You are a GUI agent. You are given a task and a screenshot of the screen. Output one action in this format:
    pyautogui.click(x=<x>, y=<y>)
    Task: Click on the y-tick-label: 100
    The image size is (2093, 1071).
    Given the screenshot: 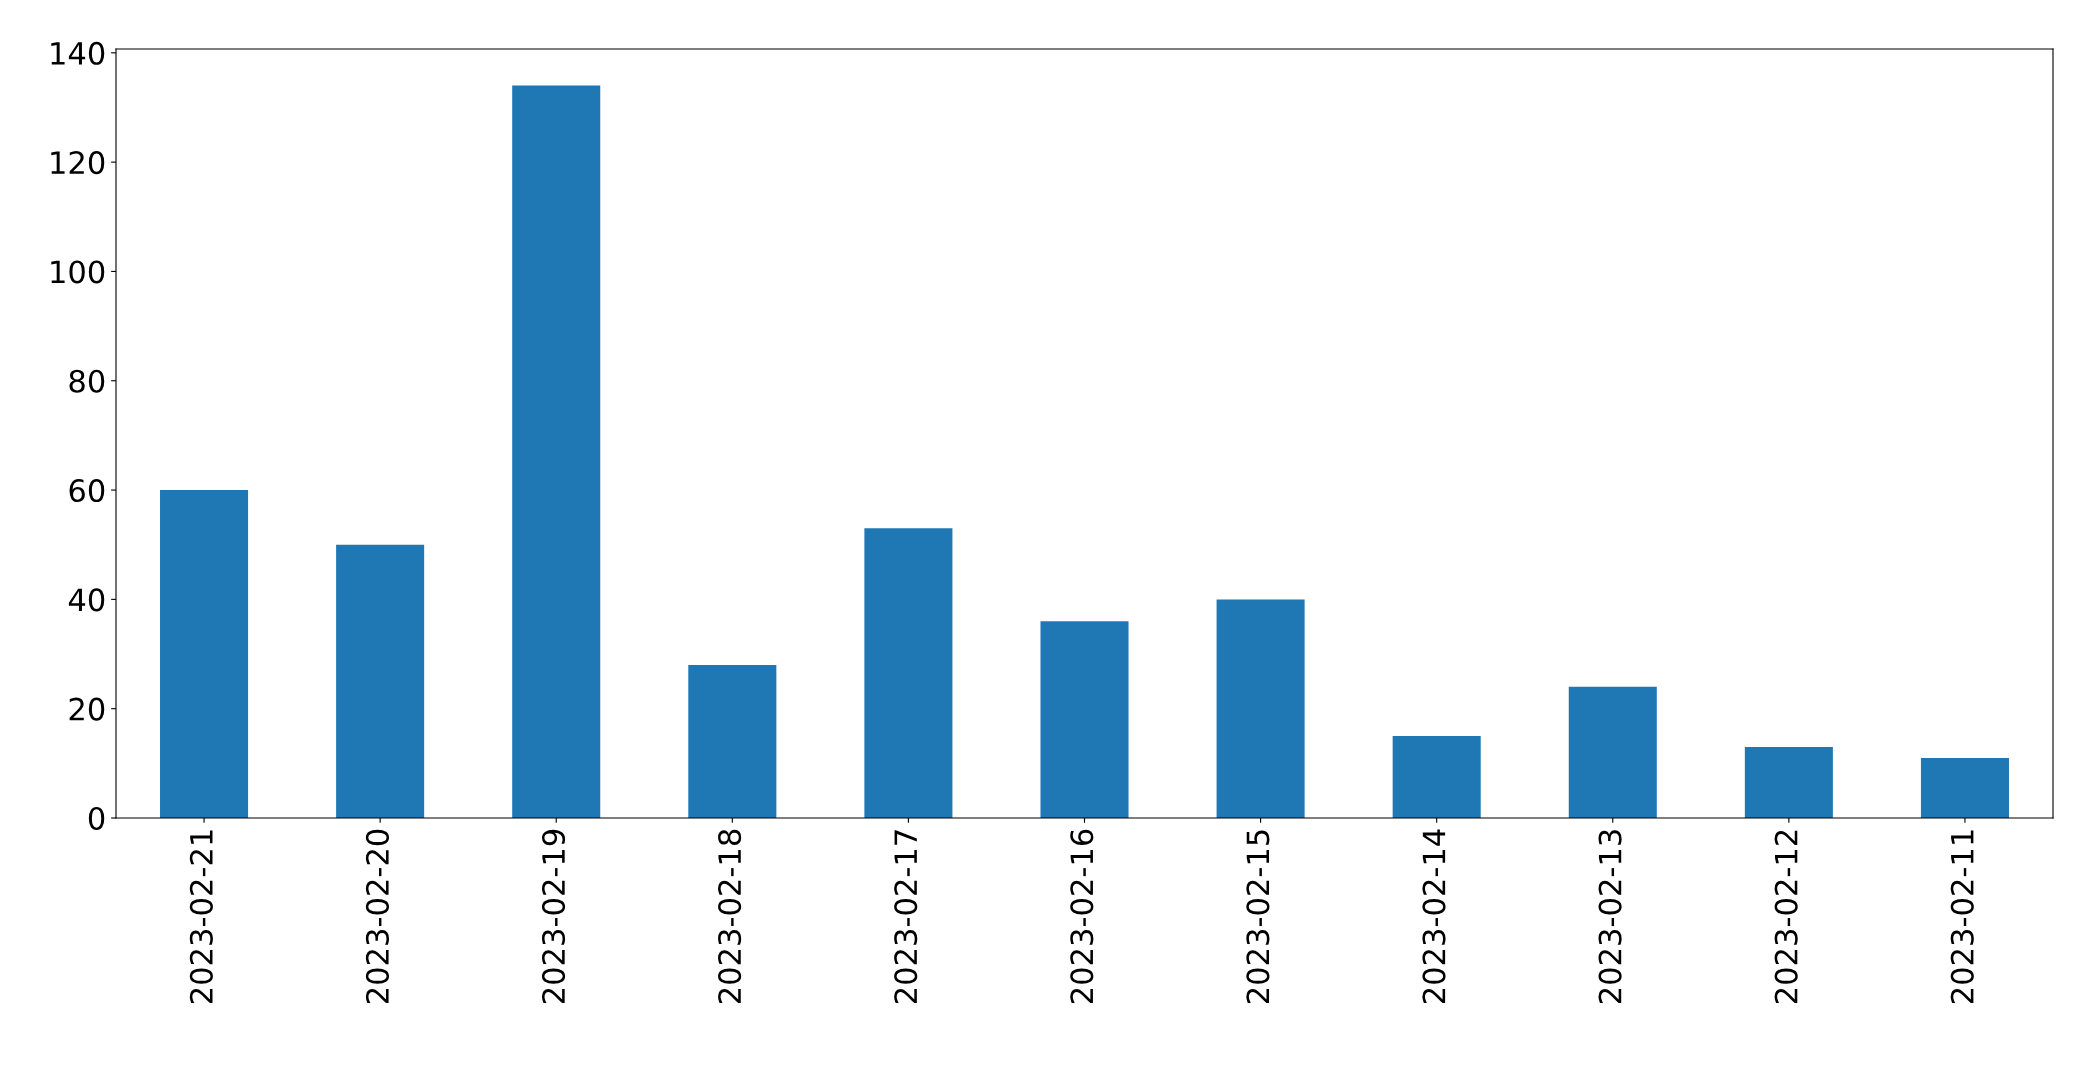 What is the action you would take?
    pyautogui.click(x=78, y=272)
    